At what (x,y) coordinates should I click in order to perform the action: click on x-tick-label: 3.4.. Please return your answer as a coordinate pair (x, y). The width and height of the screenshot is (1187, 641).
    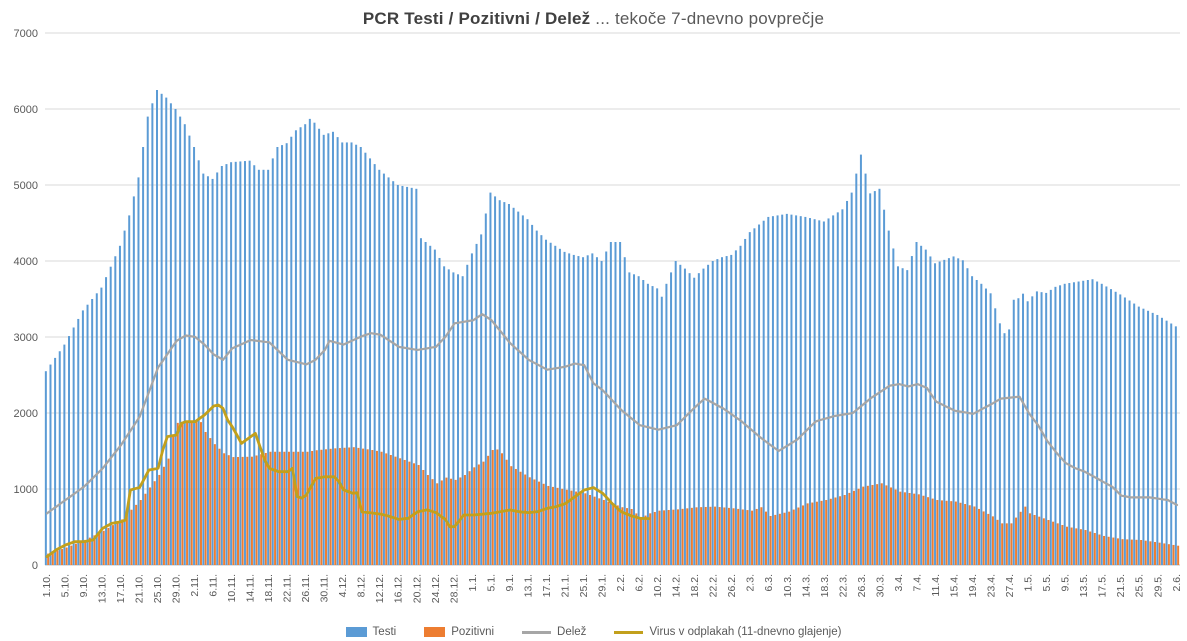
    Looking at the image, I should click on (899, 583).